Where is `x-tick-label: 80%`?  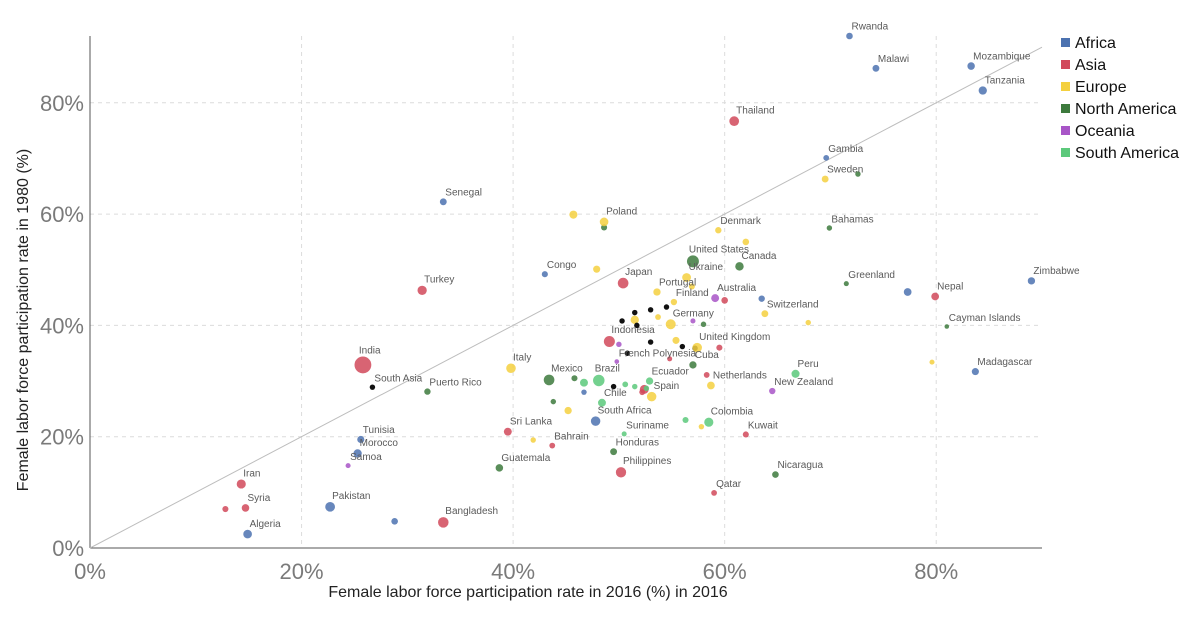
x-tick-label: 80% is located at coordinates (936, 571).